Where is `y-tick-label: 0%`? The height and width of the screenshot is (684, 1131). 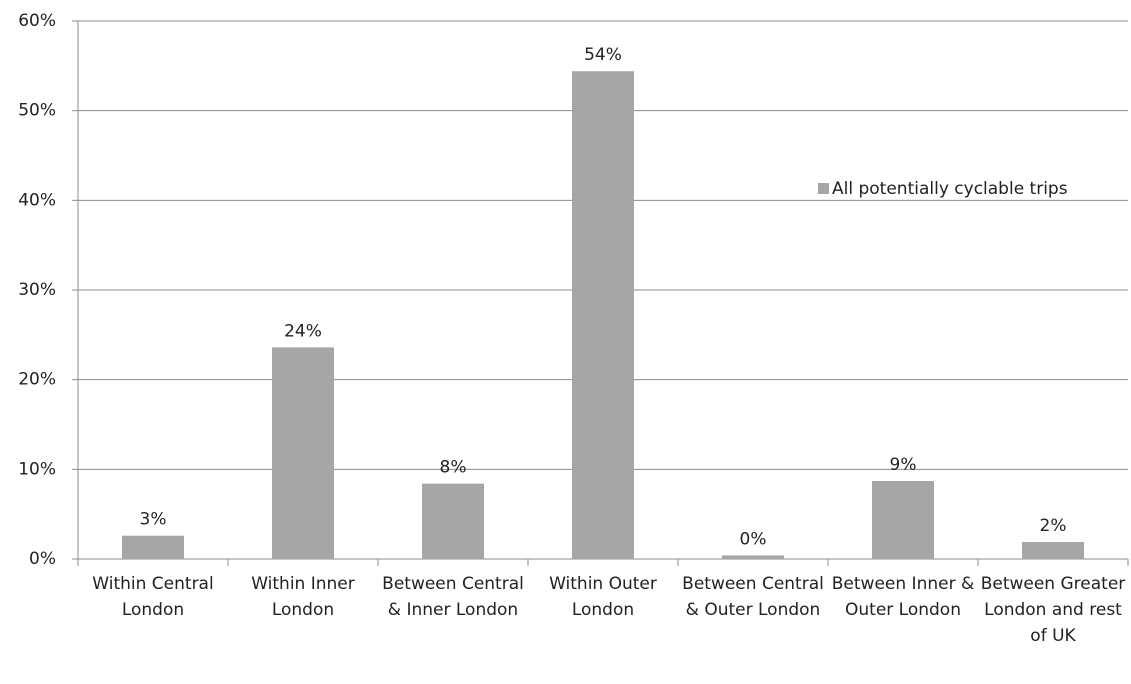
y-tick-label: 0% is located at coordinates (42, 559).